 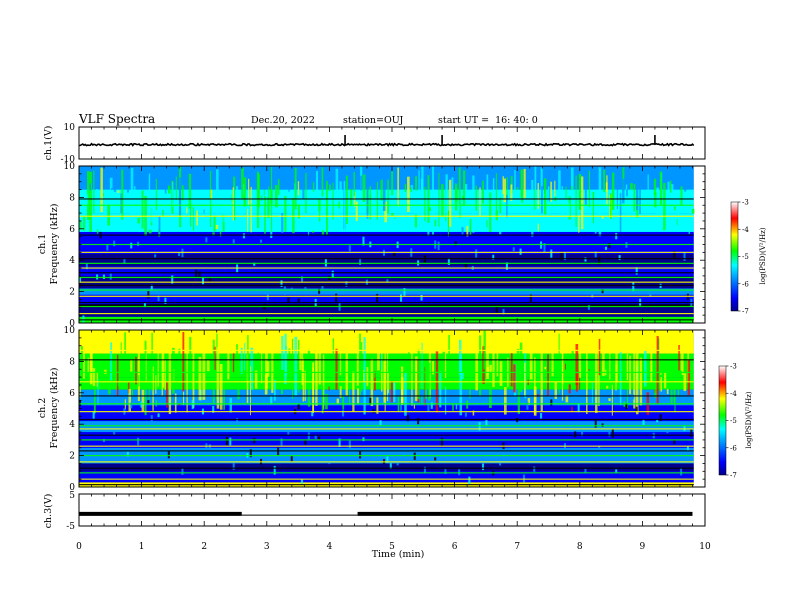 I want to click on ch1-spectrogram-ylabel: Frequency (kHz), so click(x=54, y=244).